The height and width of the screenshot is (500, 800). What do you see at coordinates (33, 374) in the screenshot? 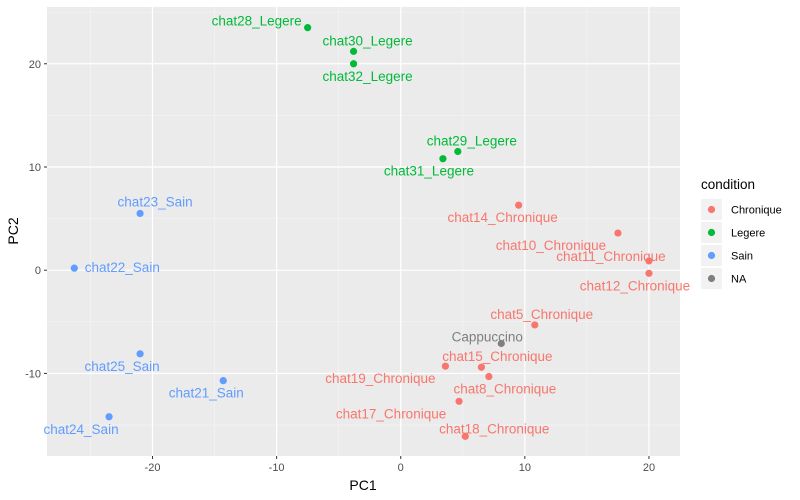
I see `y-tick-label: -10` at bounding box center [33, 374].